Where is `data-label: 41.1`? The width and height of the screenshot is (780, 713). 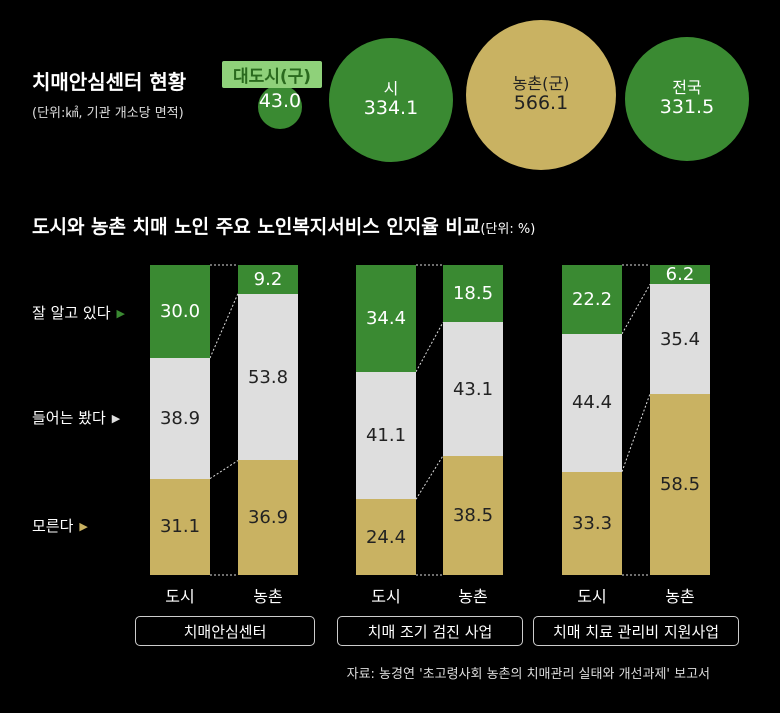 data-label: 41.1 is located at coordinates (386, 435).